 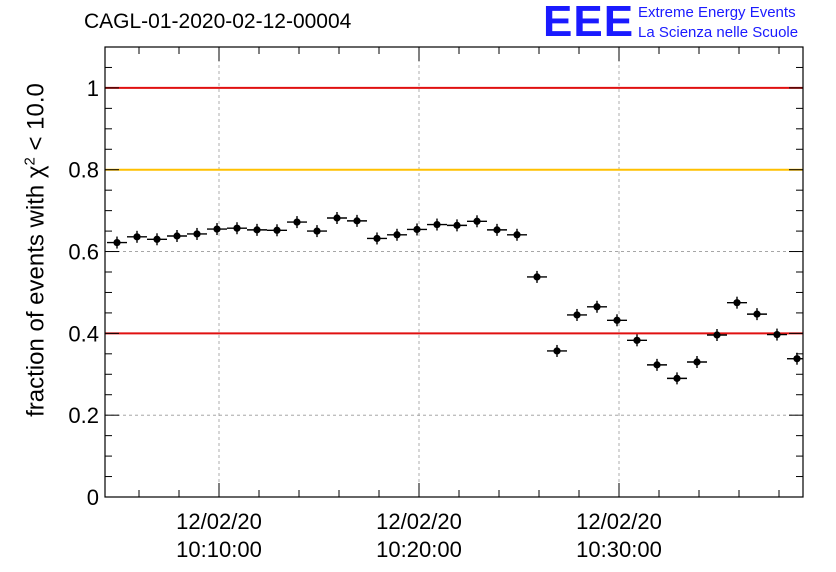 I want to click on y-axis-label-sup: 2, so click(x=30, y=161).